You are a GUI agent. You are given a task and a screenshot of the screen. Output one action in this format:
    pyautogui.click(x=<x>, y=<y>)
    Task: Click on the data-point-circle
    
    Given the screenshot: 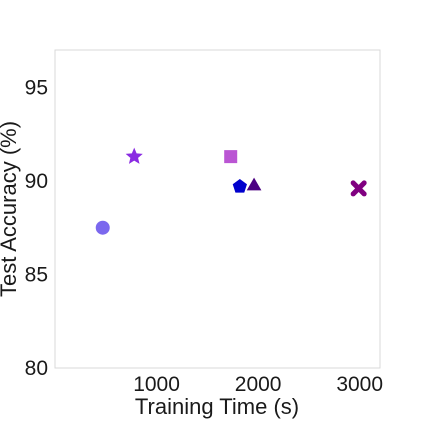 What is the action you would take?
    pyautogui.click(x=102, y=227)
    